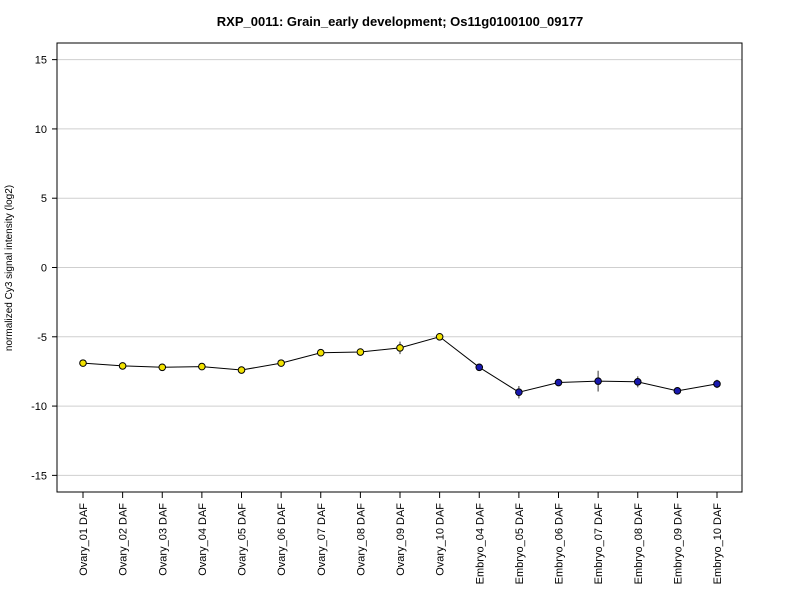 The image size is (800, 600). Describe the element at coordinates (9, 268) in the screenshot. I see `y-axis-label: normalized Cy3 signal intensity (log2)` at that location.